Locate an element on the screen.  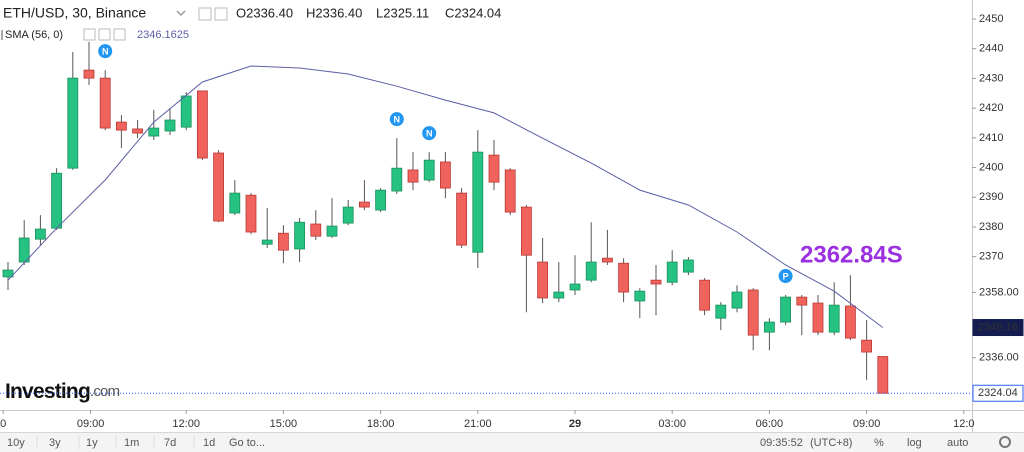
event-label: P is located at coordinates (786, 276).